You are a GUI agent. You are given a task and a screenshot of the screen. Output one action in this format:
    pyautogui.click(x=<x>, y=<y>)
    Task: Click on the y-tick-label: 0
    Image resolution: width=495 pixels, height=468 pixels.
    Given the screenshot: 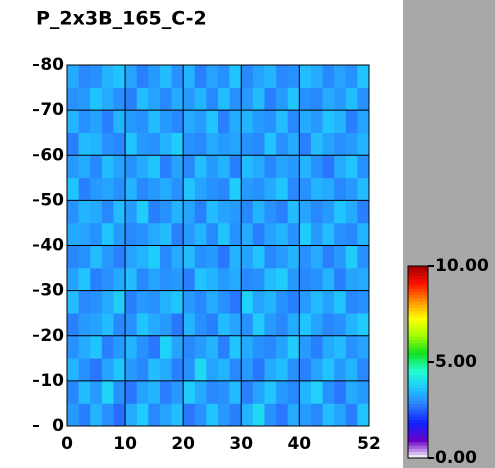 What is the action you would take?
    pyautogui.click(x=58, y=426)
    